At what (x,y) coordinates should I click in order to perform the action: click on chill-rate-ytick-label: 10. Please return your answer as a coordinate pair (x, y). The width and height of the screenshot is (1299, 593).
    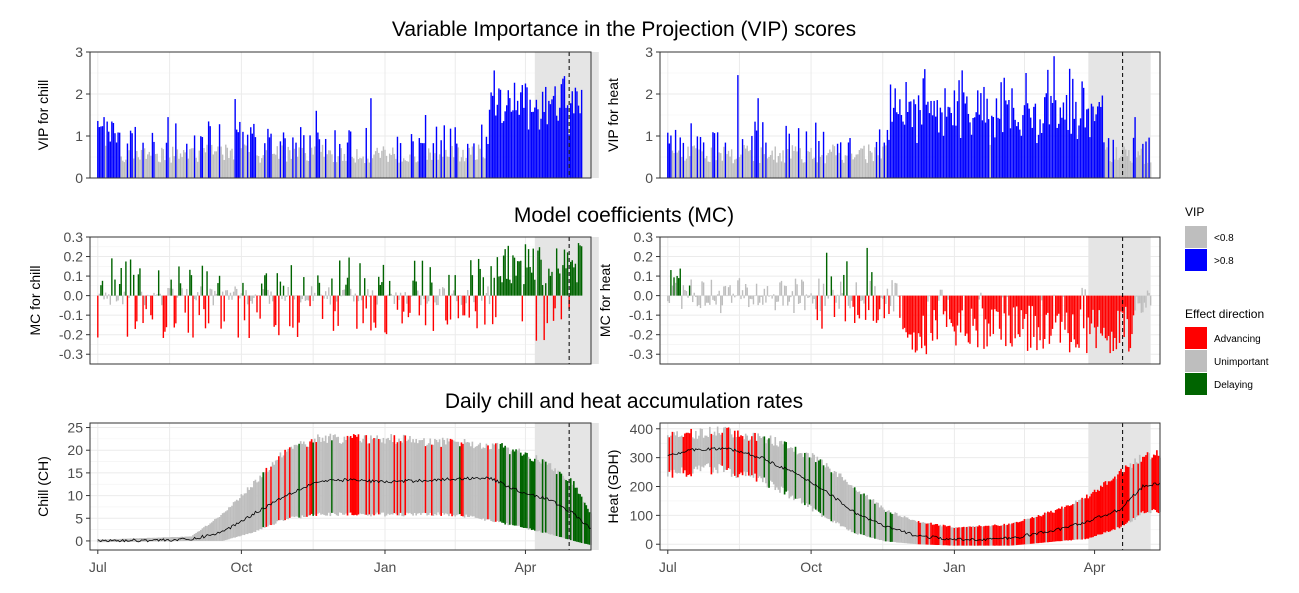
    Looking at the image, I should click on (75, 496).